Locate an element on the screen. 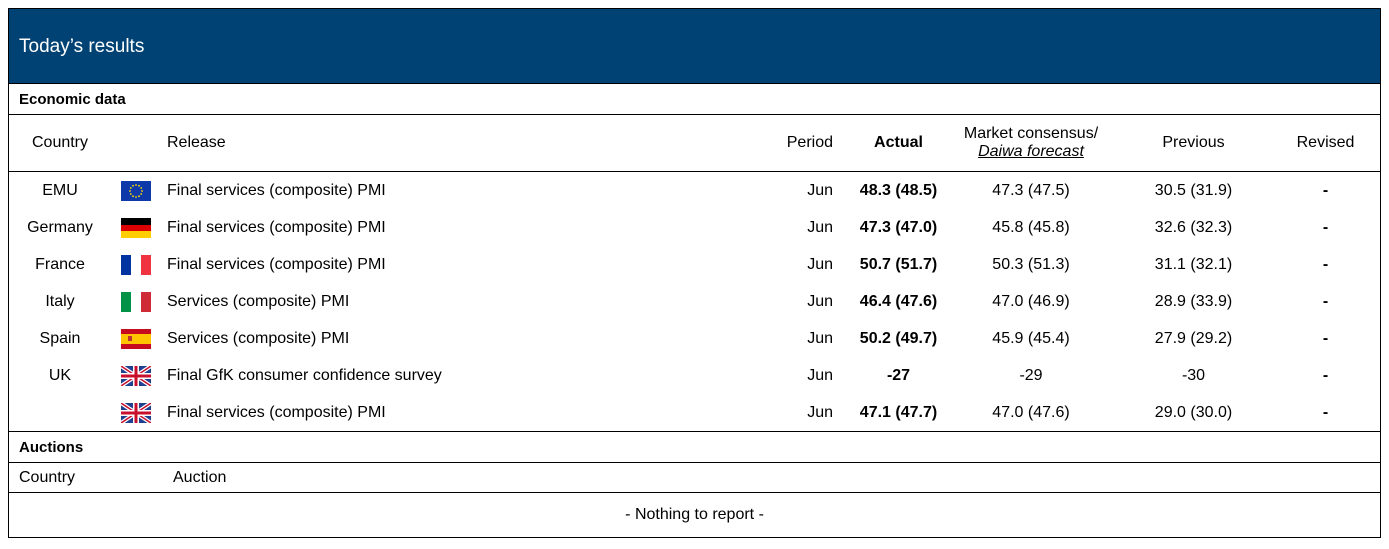  previous: 30.5 (31.9) is located at coordinates (1193, 190).